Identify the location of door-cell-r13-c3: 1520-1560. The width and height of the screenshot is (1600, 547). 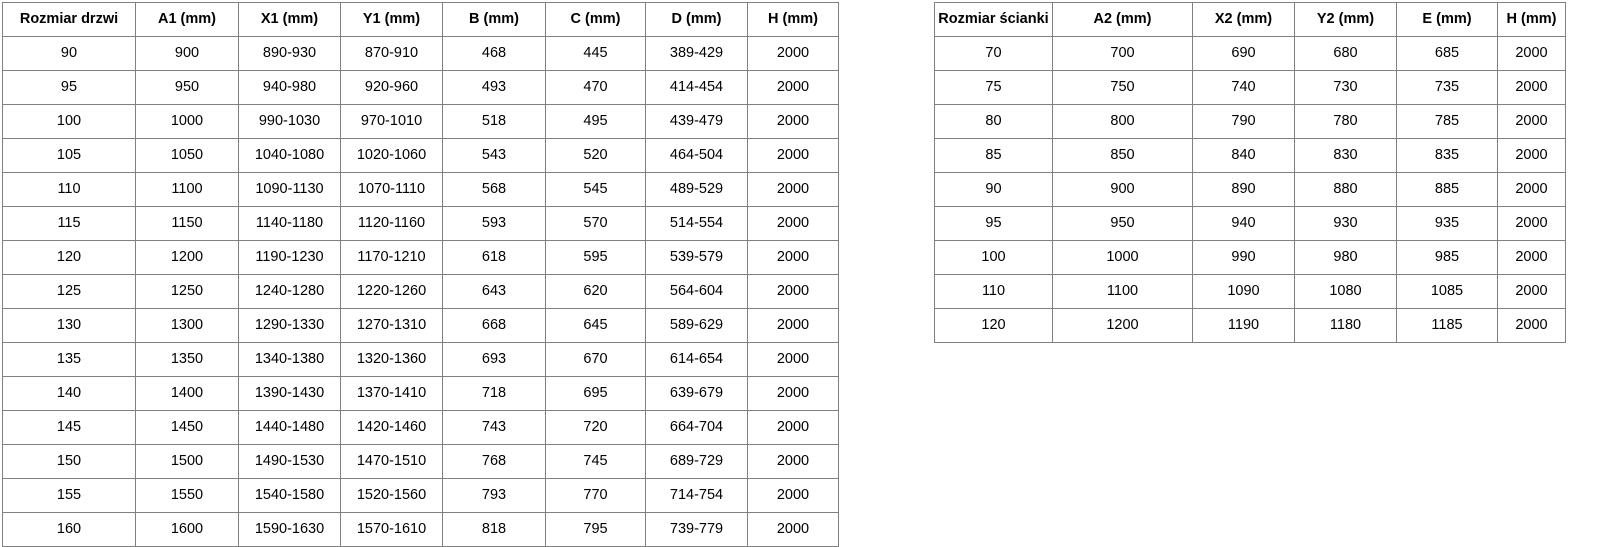
(391, 495).